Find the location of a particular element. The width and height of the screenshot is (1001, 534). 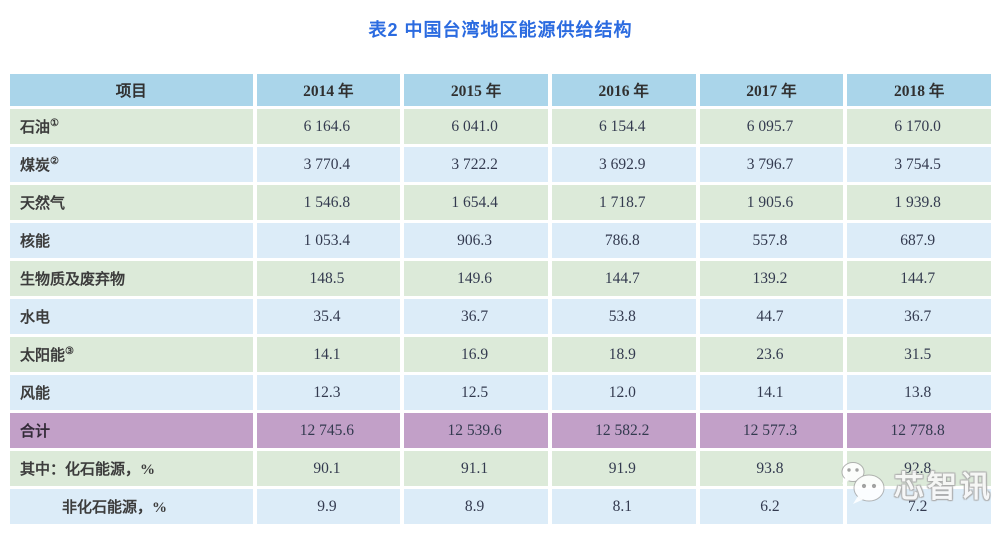

row-label: 其中：化石能源，% is located at coordinates (131, 468).